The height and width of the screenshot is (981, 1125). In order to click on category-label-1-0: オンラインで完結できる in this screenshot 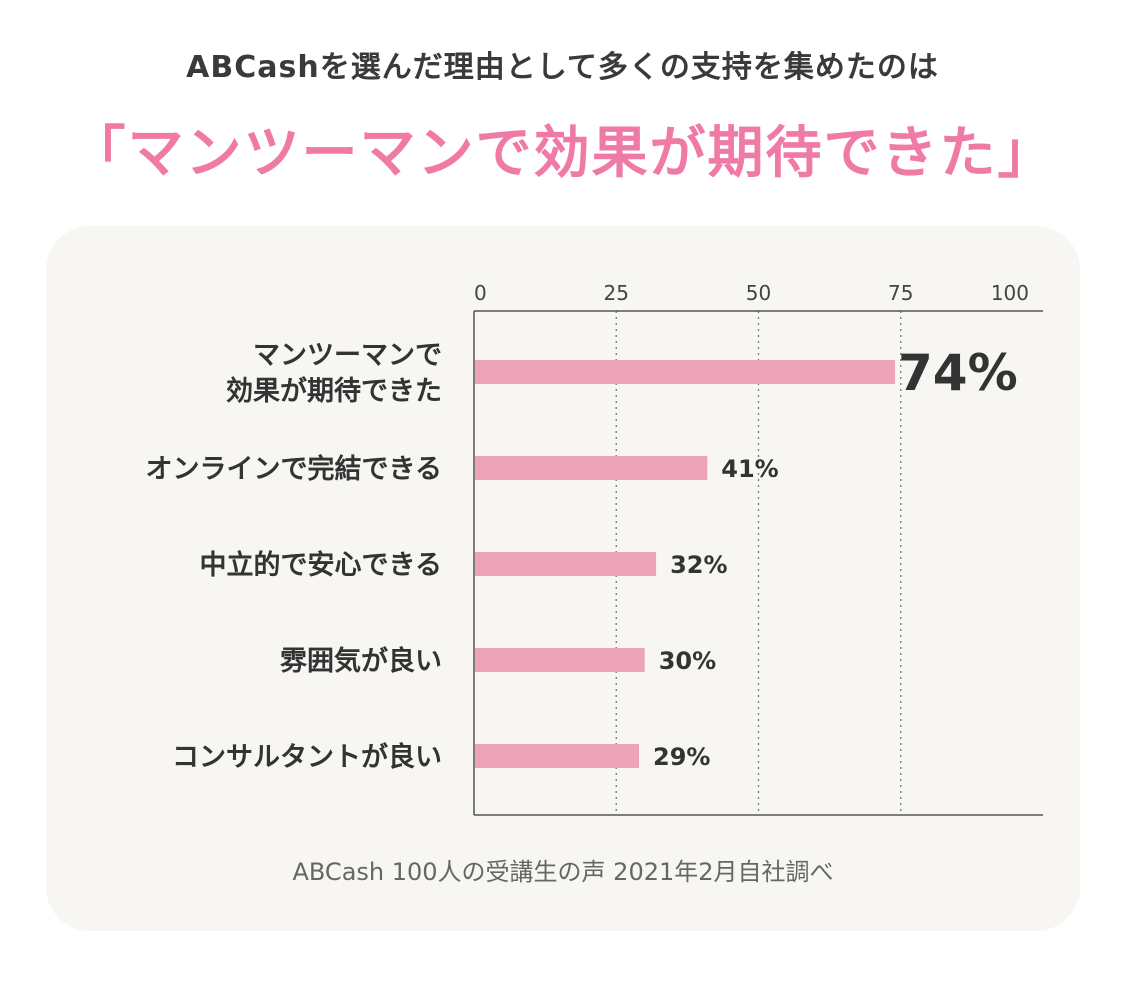, I will do `click(294, 469)`.